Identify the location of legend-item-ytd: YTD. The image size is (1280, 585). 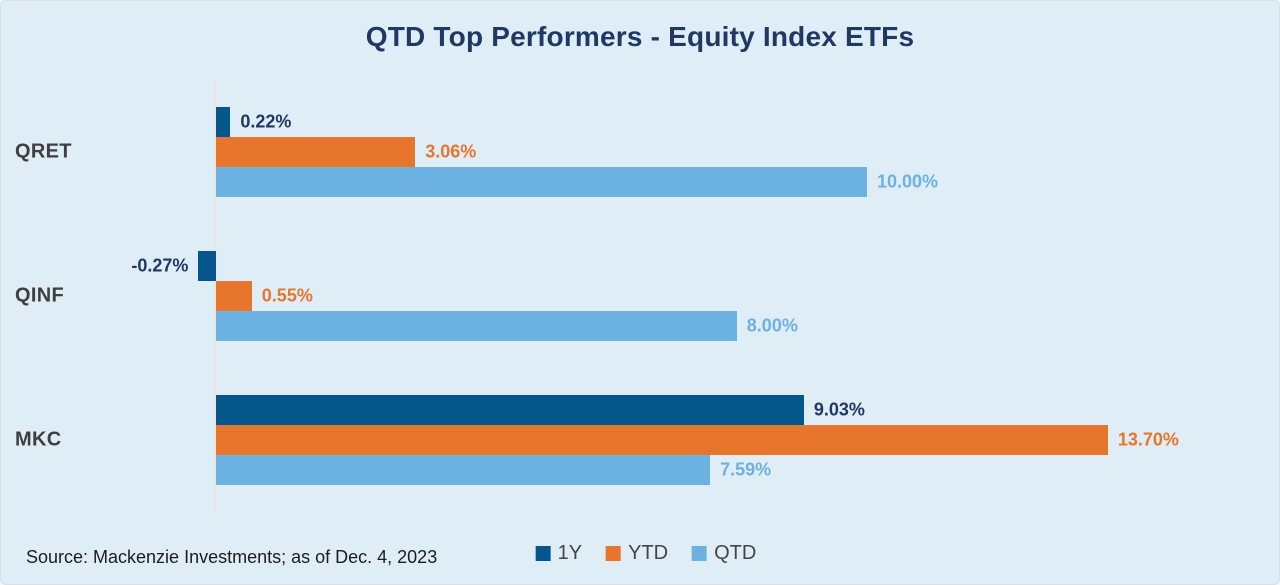
(637, 553).